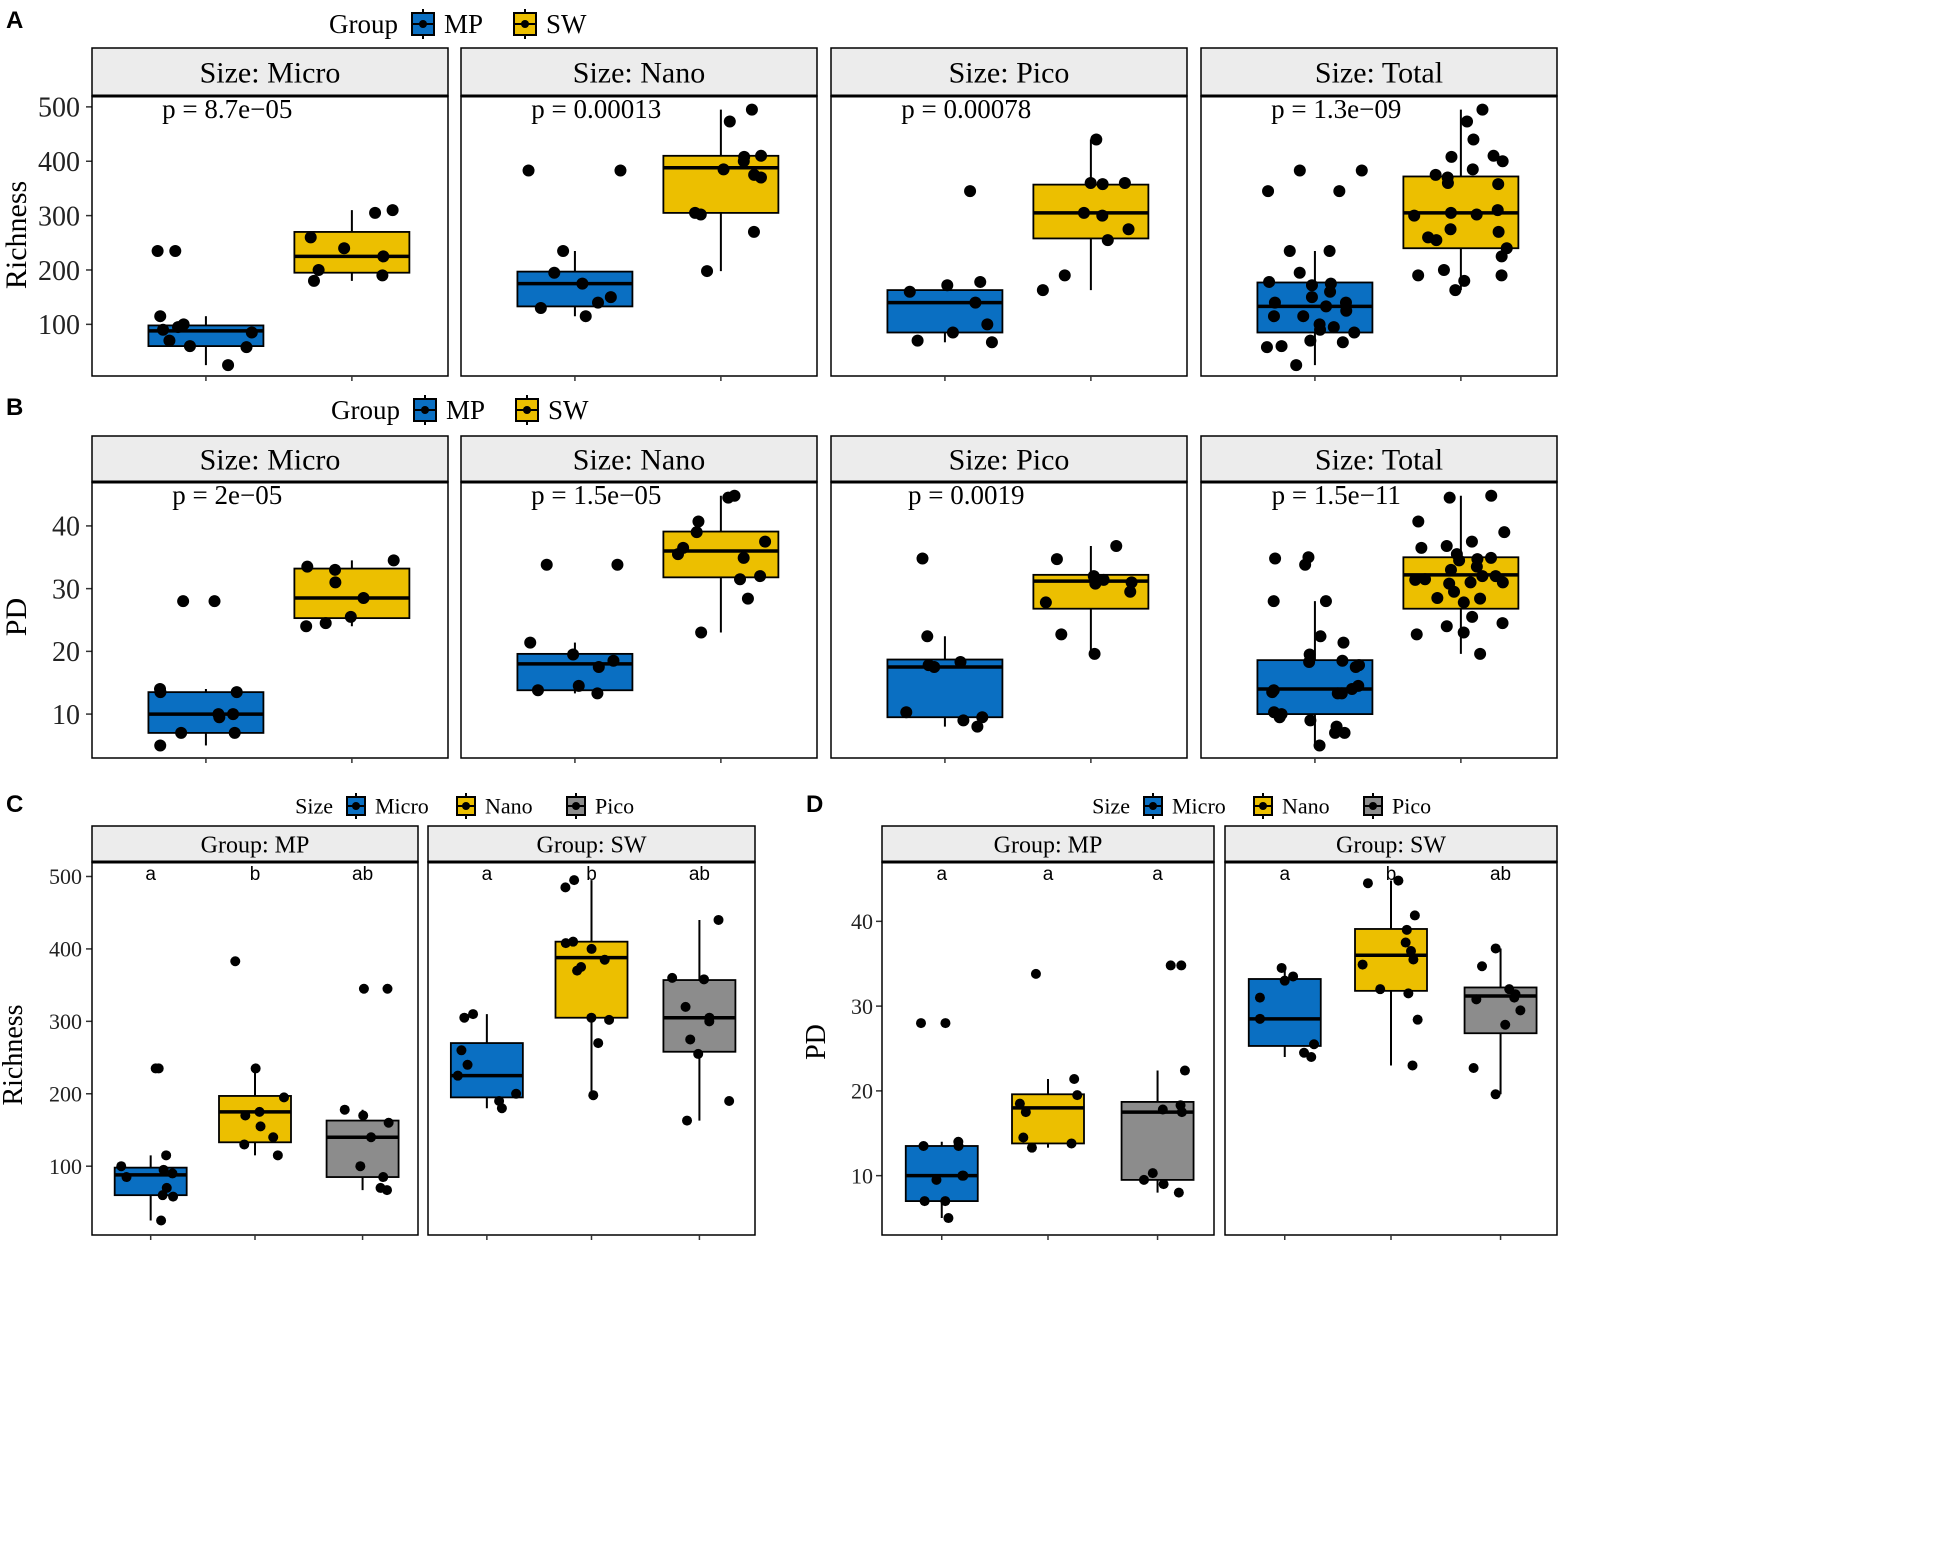 The height and width of the screenshot is (1546, 1950). Describe the element at coordinates (65, 949) in the screenshot. I see `y-tick-label: 400` at that location.